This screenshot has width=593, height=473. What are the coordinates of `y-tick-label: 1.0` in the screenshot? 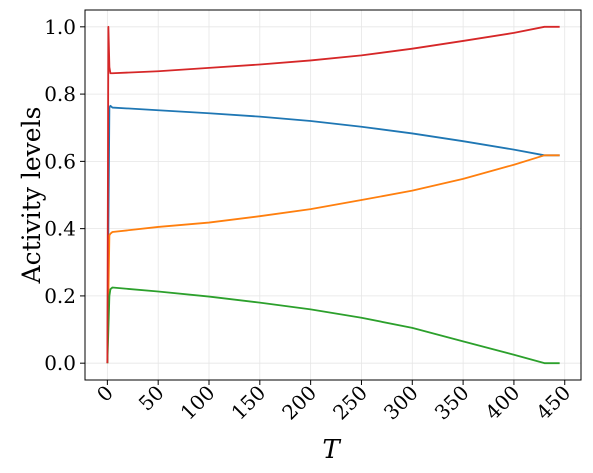 It's located at (60, 27).